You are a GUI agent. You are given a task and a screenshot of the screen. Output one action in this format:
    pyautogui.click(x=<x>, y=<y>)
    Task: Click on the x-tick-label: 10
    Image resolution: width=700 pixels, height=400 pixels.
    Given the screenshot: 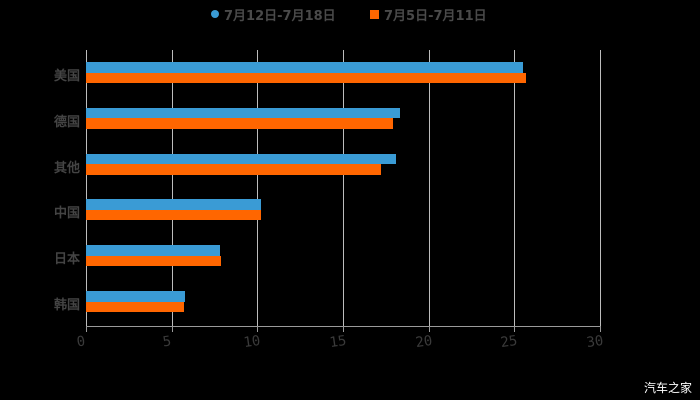 What is the action you would take?
    pyautogui.click(x=252, y=342)
    